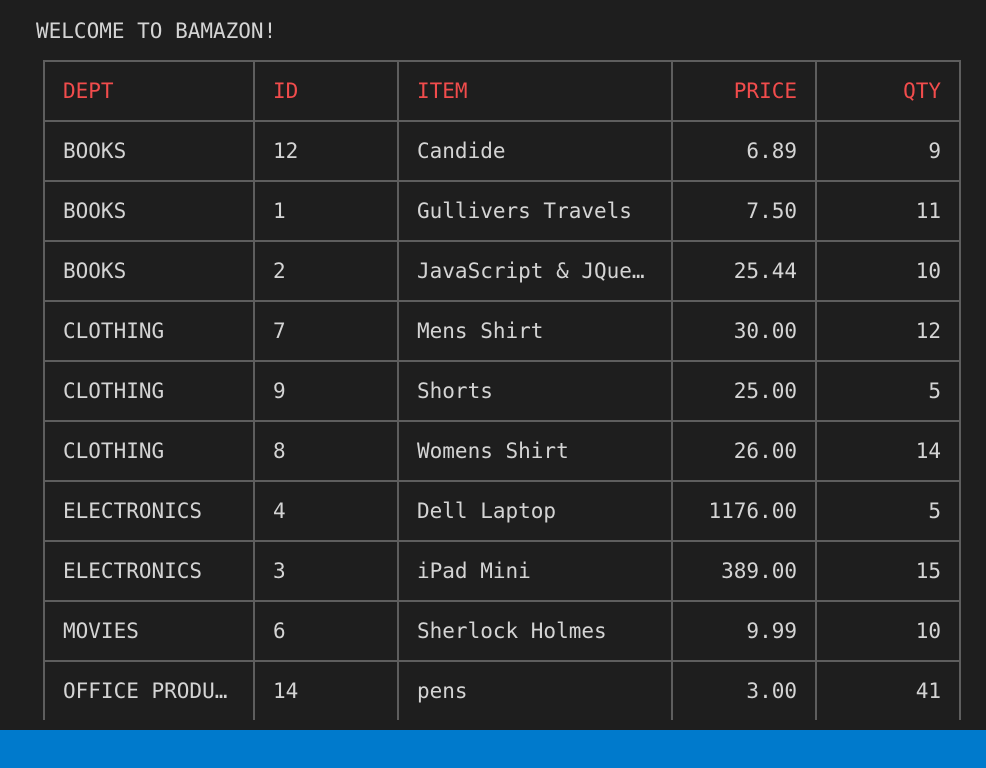 The width and height of the screenshot is (986, 768). What do you see at coordinates (326, 91) in the screenshot?
I see `column-header-id: ID` at bounding box center [326, 91].